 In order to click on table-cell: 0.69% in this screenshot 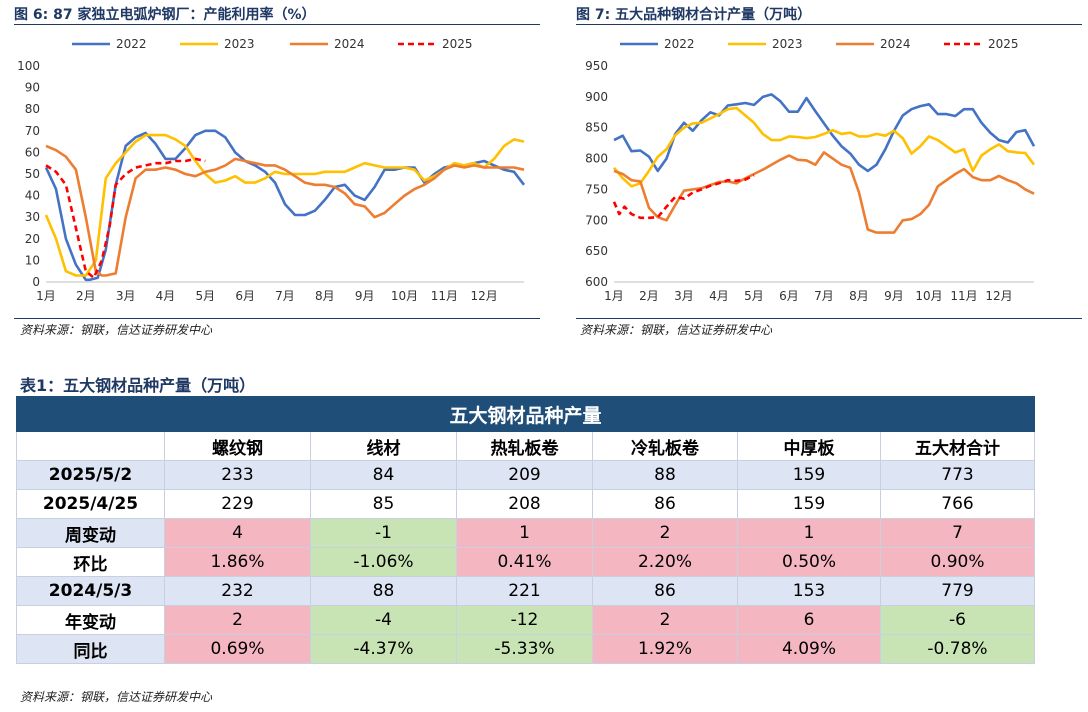, I will do `click(237, 649)`.